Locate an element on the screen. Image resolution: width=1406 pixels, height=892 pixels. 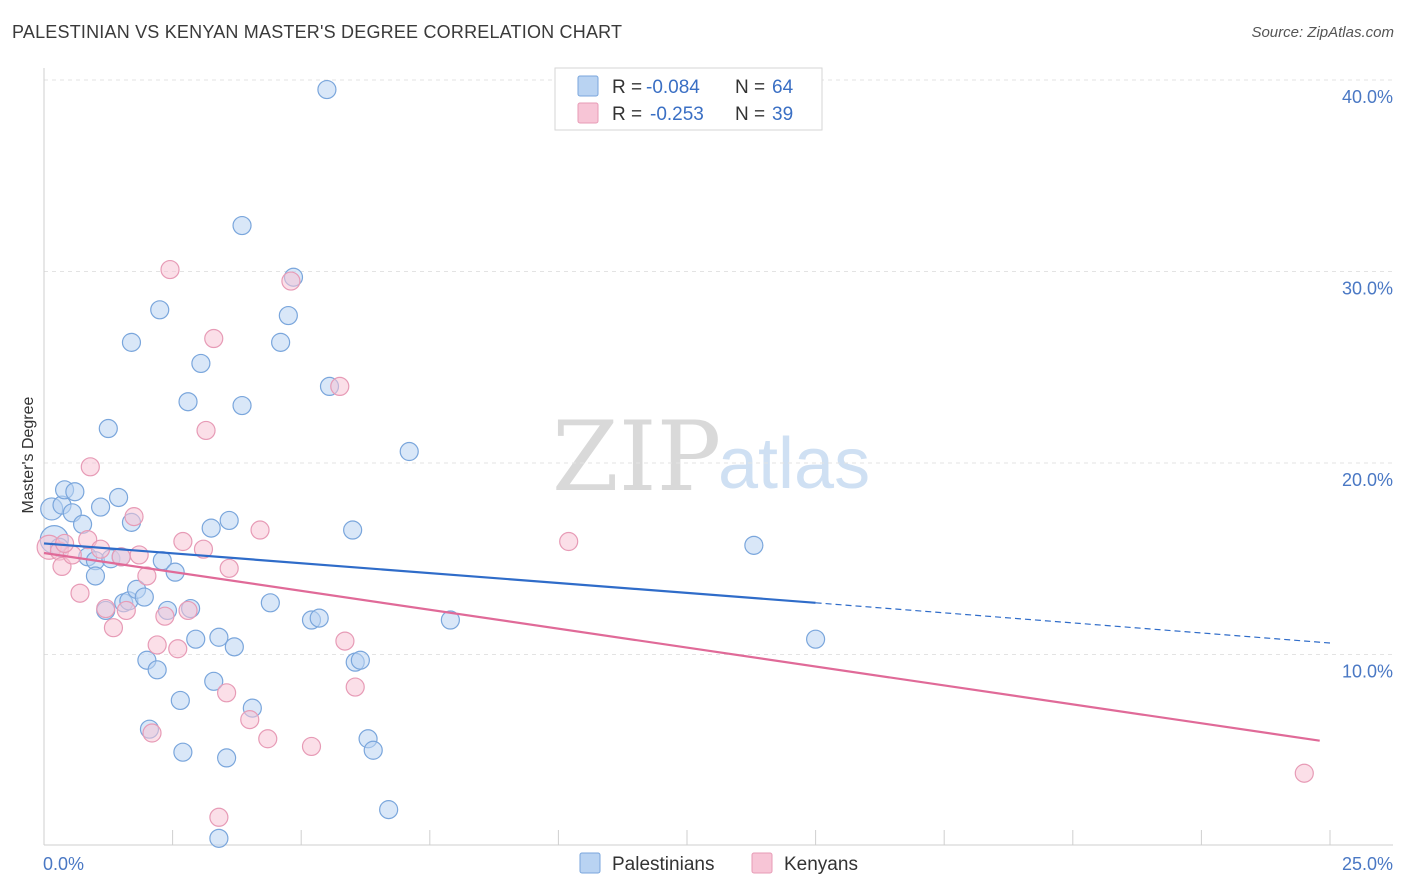
legend-n-value-palestinians: 64 is located at coordinates (783, 87).